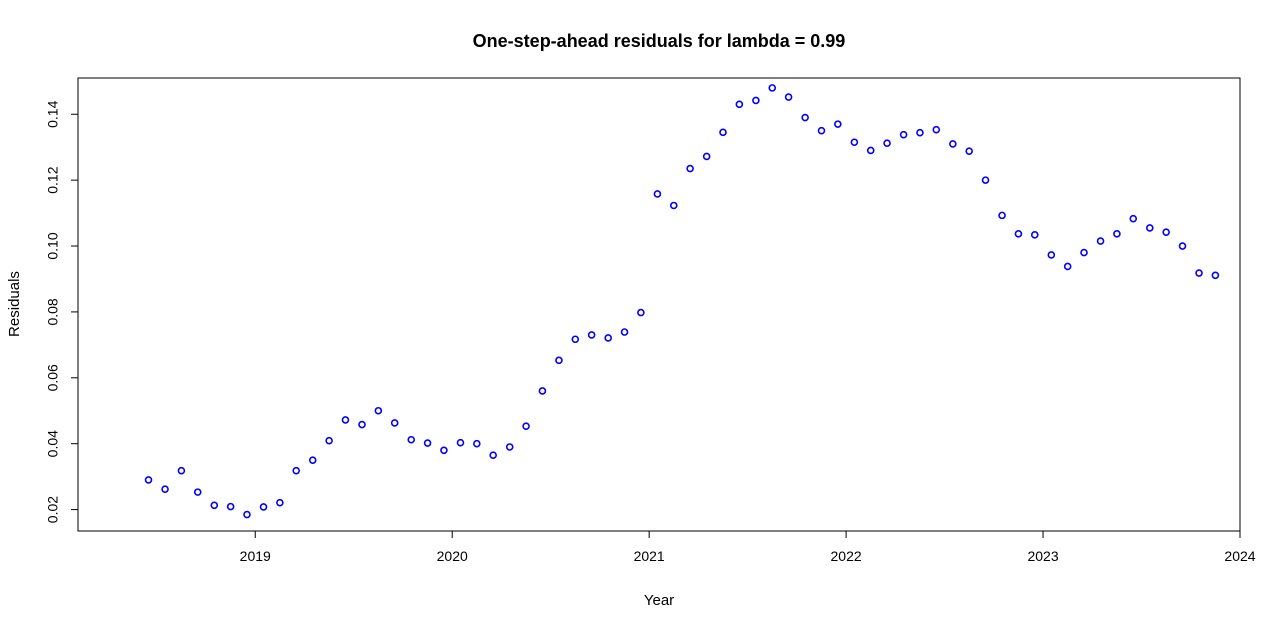 The image size is (1280, 629). Describe the element at coordinates (53, 113) in the screenshot. I see `y-tick-label: 0.14` at that location.